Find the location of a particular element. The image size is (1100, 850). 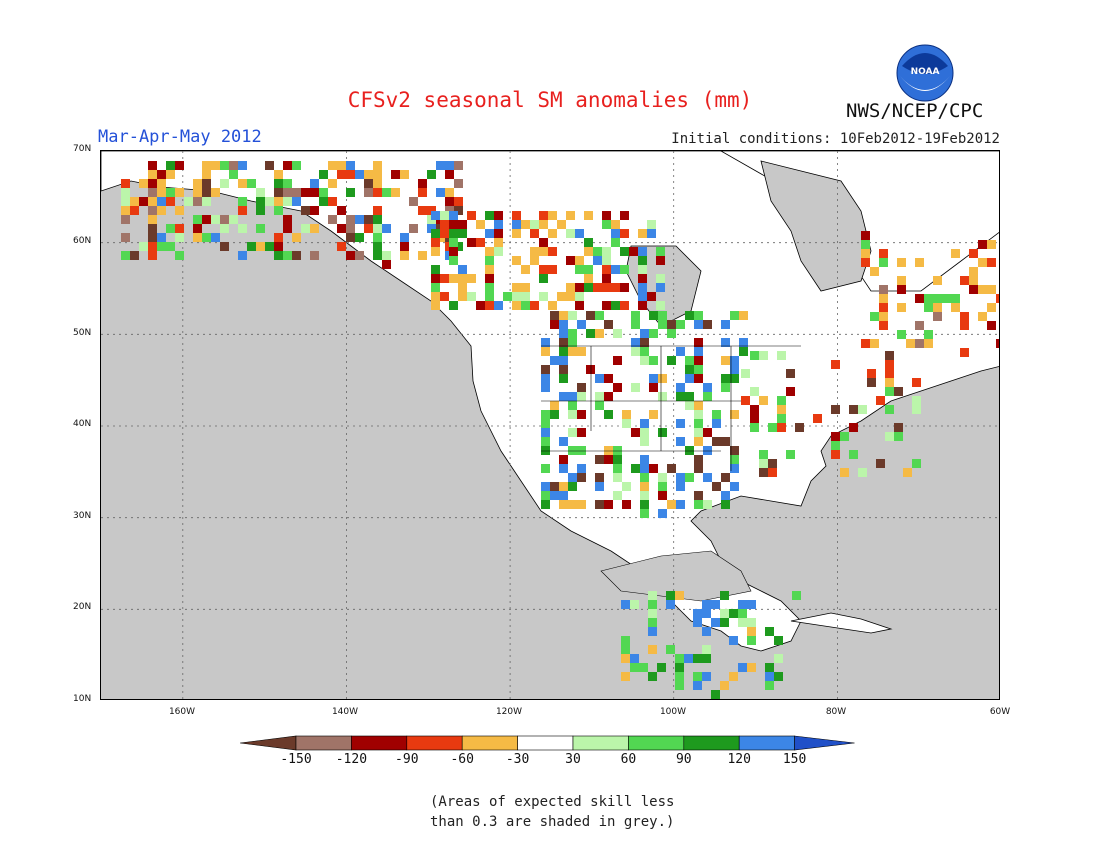

colorbar-tick-label: 150 is located at coordinates (794, 759).